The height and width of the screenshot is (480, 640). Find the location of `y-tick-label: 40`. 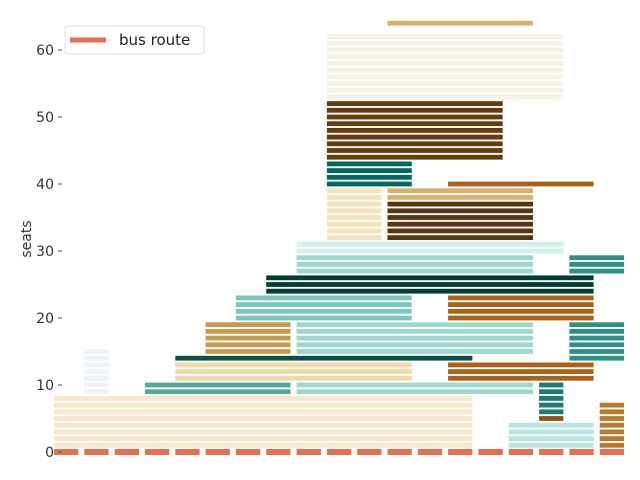

y-tick-label: 40 is located at coordinates (45, 185).